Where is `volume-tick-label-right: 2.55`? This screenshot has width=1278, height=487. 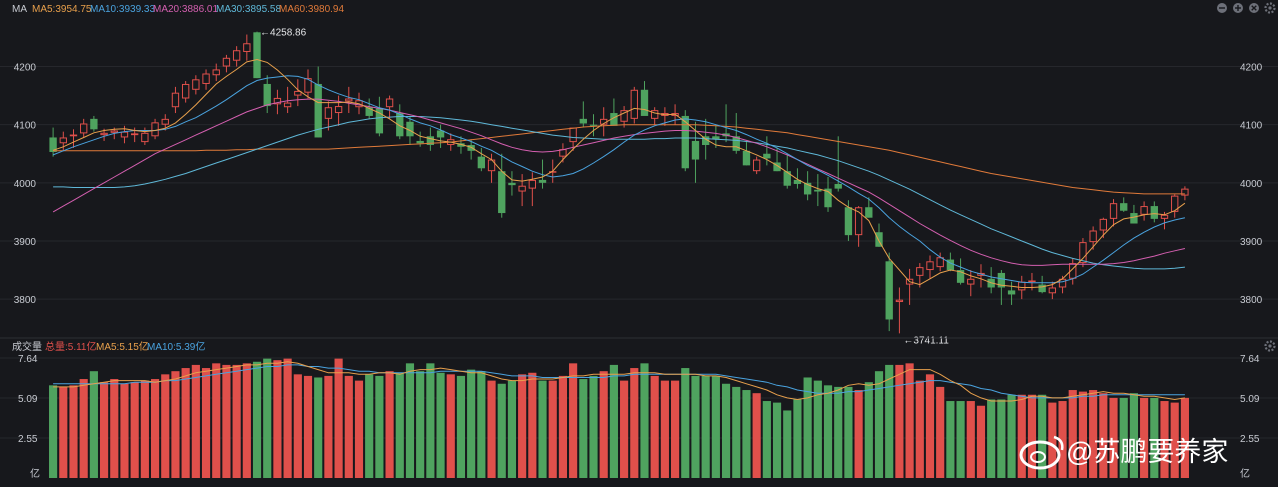 volume-tick-label-right: 2.55 is located at coordinates (1250, 439).